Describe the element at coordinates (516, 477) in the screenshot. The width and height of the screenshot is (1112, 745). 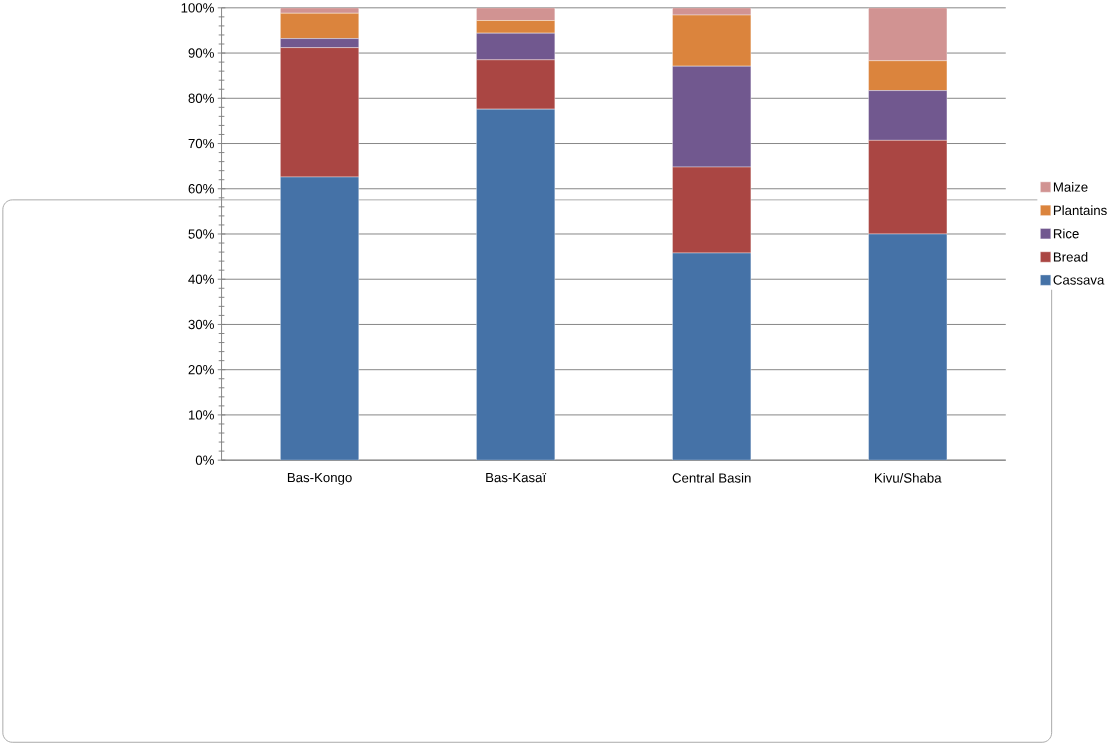
I see `x-tick-label: Bas-Kasaï` at that location.